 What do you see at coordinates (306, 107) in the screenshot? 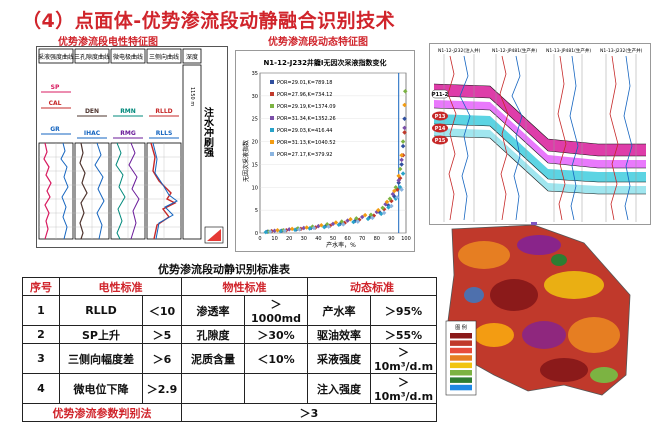
I see `legend-label: POR=29.19,K=1374.09` at bounding box center [306, 107].